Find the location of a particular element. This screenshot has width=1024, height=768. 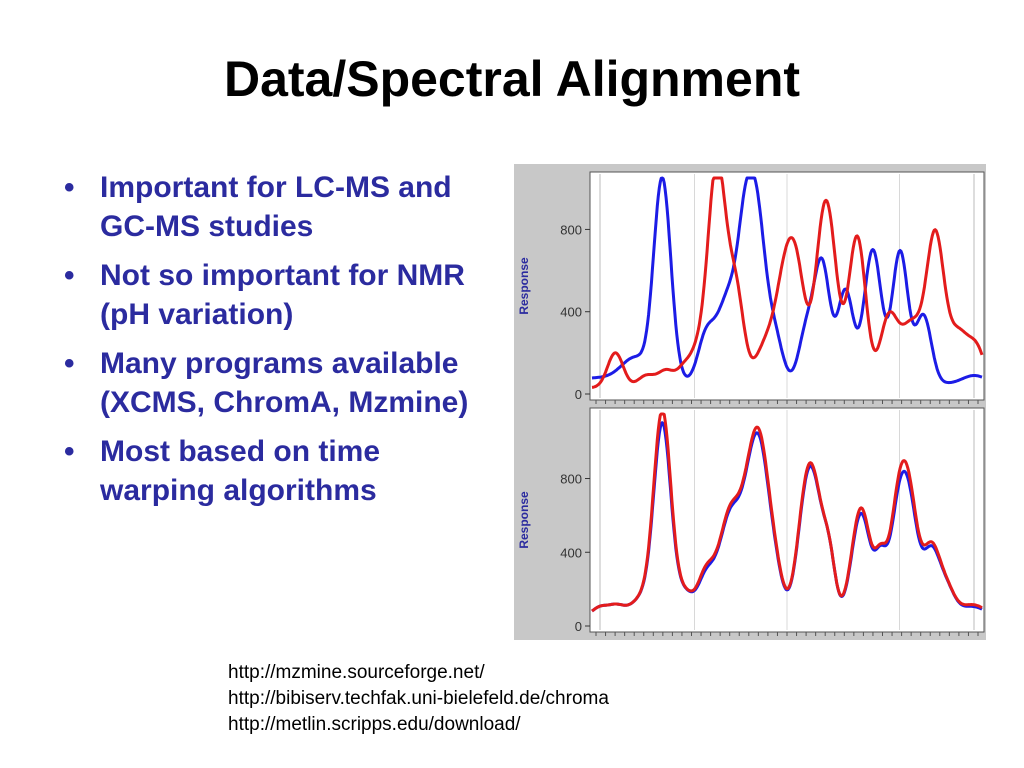

bullet-item: • Most based on time warping algorithms is located at coordinates (278, 471).